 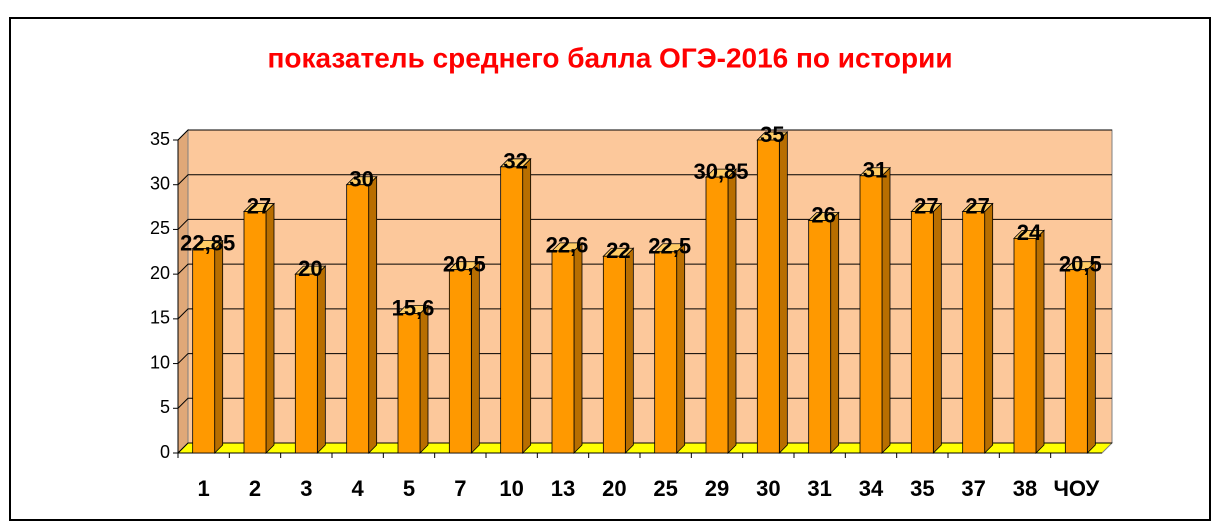 I want to click on y-tick-label: 10, so click(x=160, y=362).